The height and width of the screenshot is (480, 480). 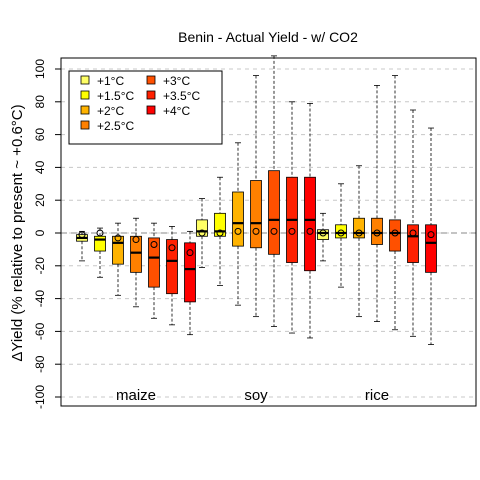 What do you see at coordinates (256, 395) in the screenshot?
I see `crop-label-soy: soy` at bounding box center [256, 395].